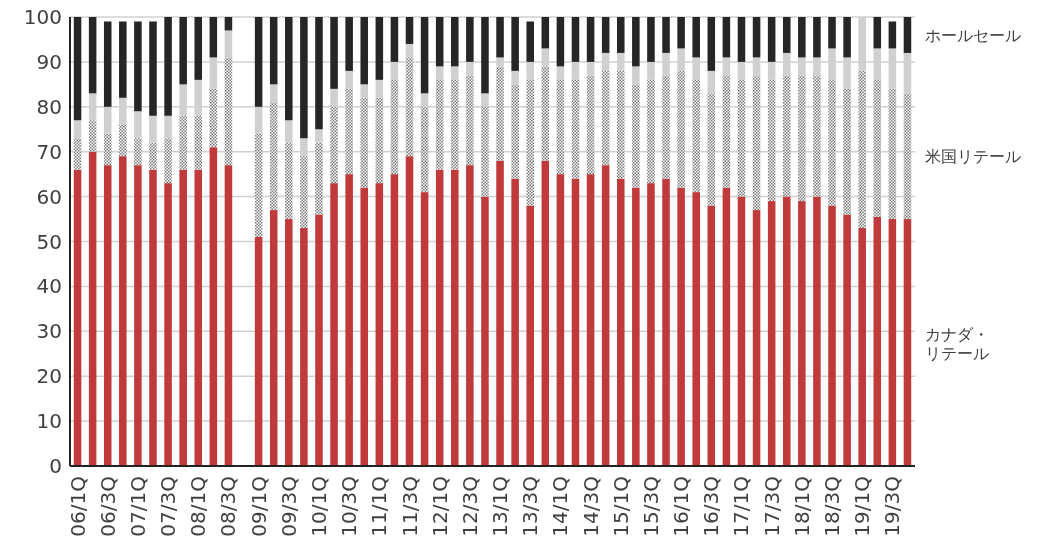 The height and width of the screenshot is (547, 1061). Describe the element at coordinates (681, 506) in the screenshot. I see `x-tick-label: 16/1Q` at that location.